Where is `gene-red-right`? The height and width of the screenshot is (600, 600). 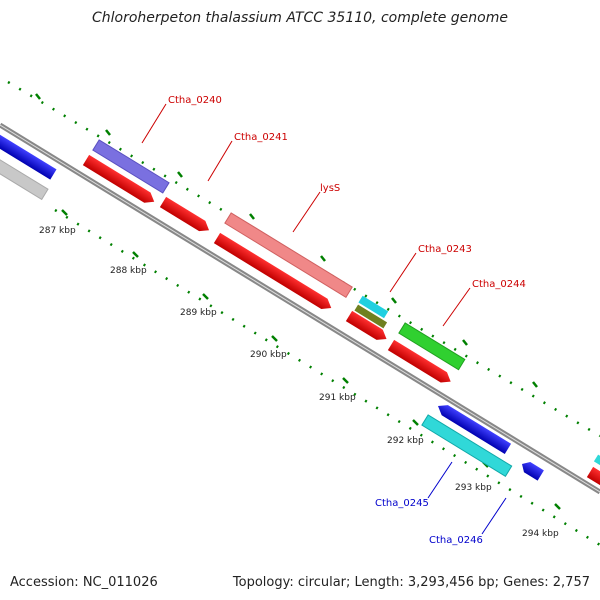
gene-red-right is located at coordinates (593, 479).